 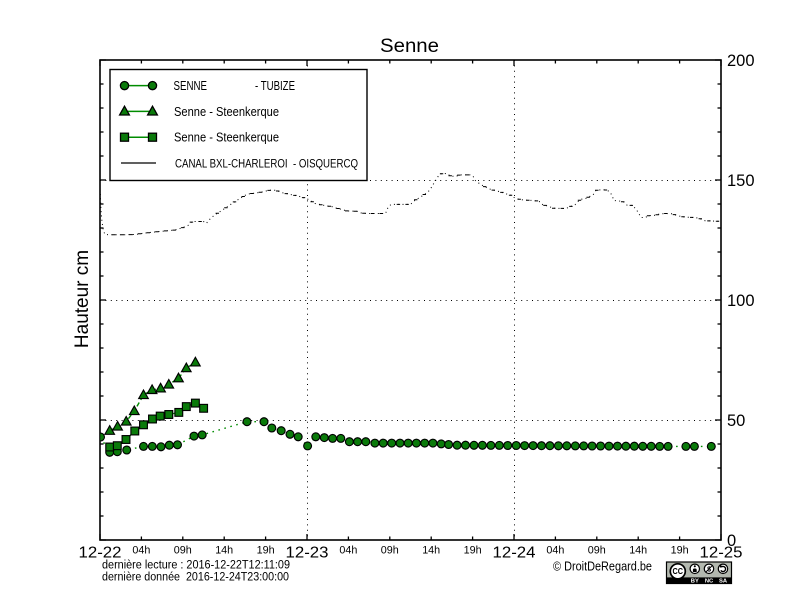 What do you see at coordinates (409, 46) in the screenshot?
I see `svg-text: Senne` at bounding box center [409, 46].